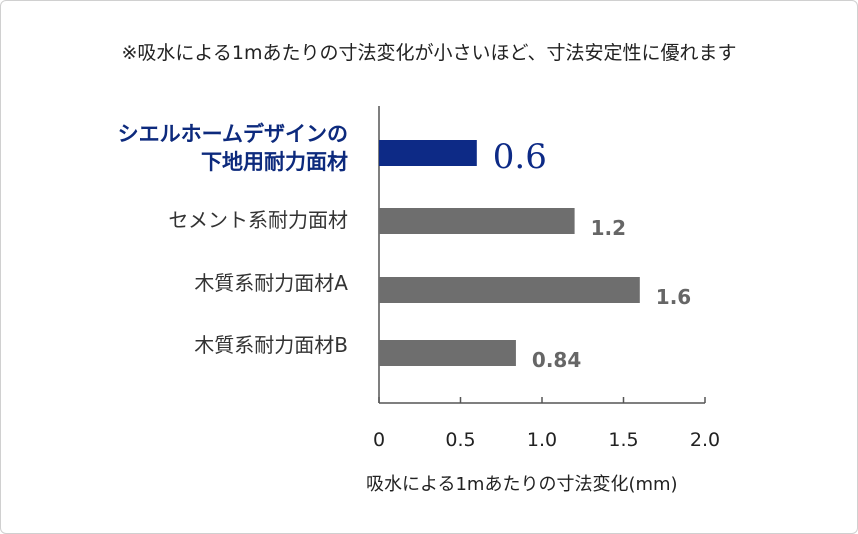  What do you see at coordinates (673, 297) in the screenshot?
I see `data-label: 1.6` at bounding box center [673, 297].